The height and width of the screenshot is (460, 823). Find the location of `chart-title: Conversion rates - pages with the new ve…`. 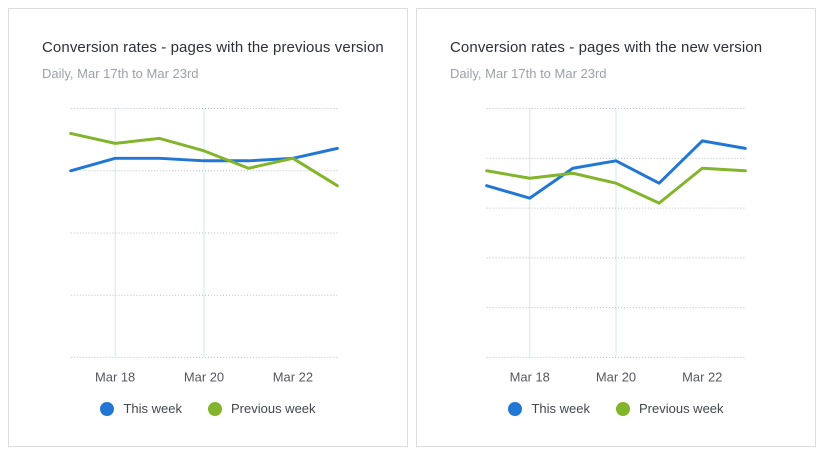

chart-title: Conversion rates - pages with the new ve… is located at coordinates (606, 47).